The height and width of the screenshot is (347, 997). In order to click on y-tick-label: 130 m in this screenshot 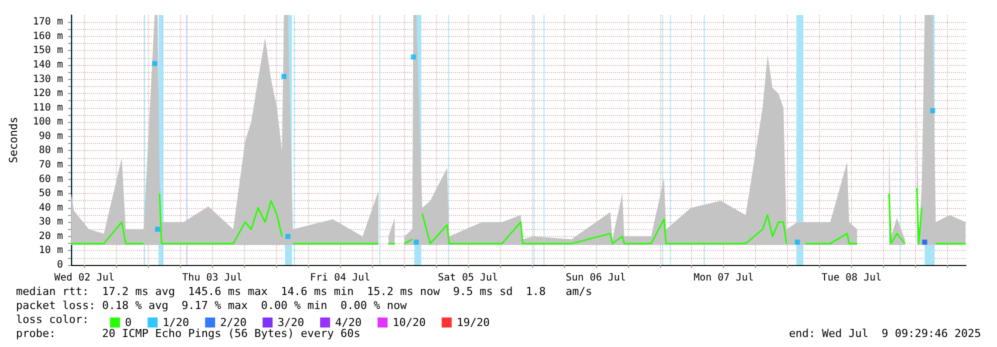, I will do `click(47, 79)`.